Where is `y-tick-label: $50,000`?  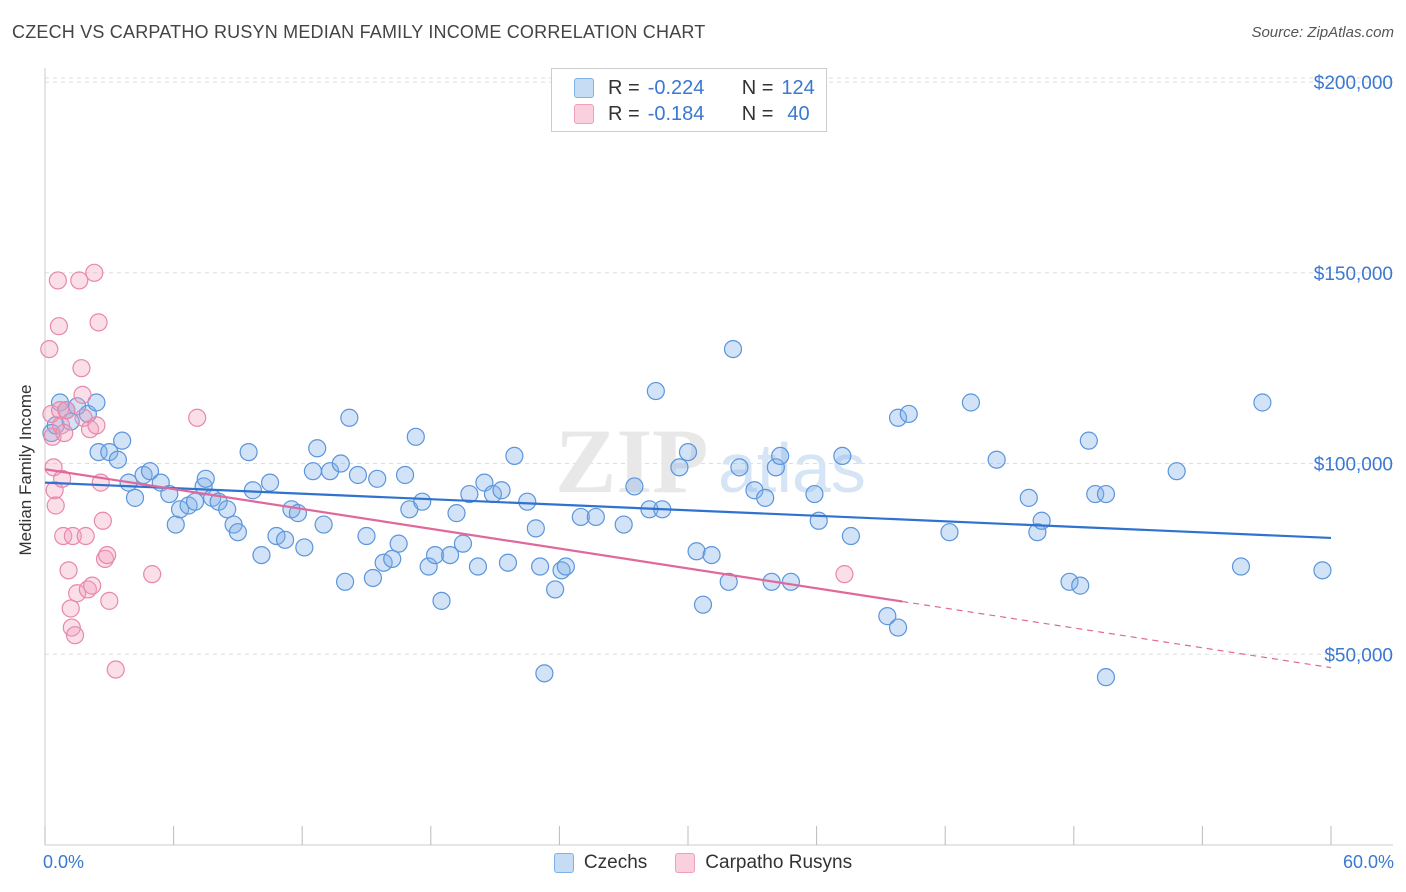 y-tick-label: $50,000 is located at coordinates (1358, 655).